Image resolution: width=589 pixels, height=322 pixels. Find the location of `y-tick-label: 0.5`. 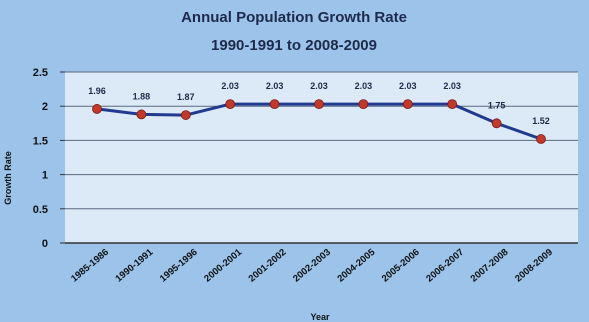

y-tick-label: 0.5 is located at coordinates (40, 210).